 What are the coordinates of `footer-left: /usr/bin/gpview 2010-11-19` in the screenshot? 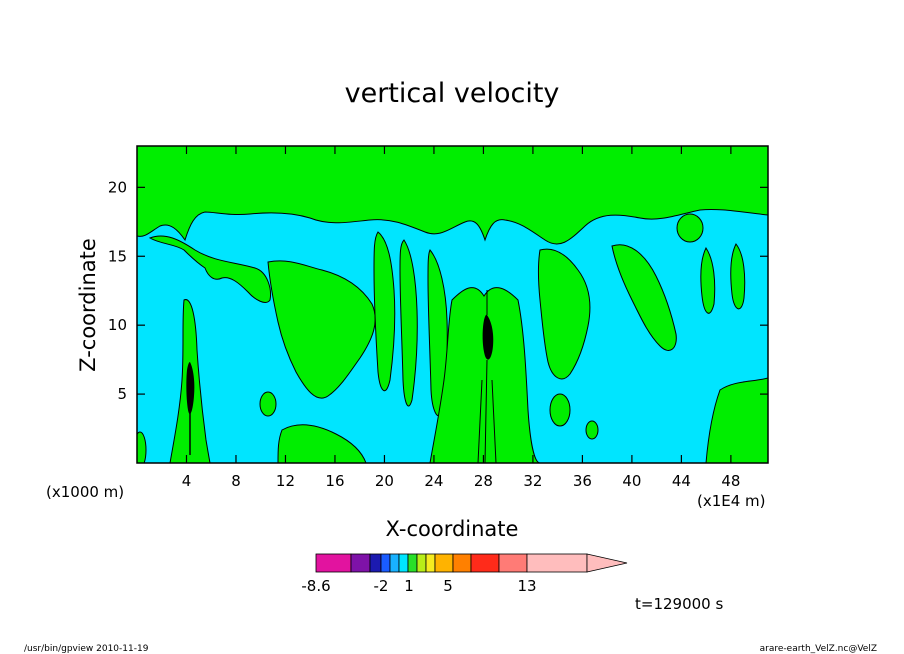 It's located at (86, 649).